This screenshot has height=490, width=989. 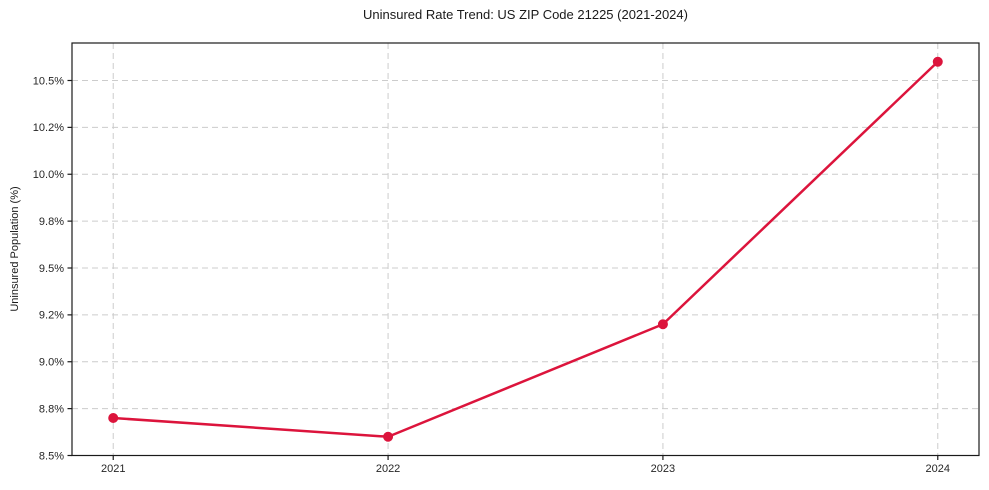 What do you see at coordinates (51, 316) in the screenshot?
I see `y-tick-label-9.2%: 9.2%` at bounding box center [51, 316].